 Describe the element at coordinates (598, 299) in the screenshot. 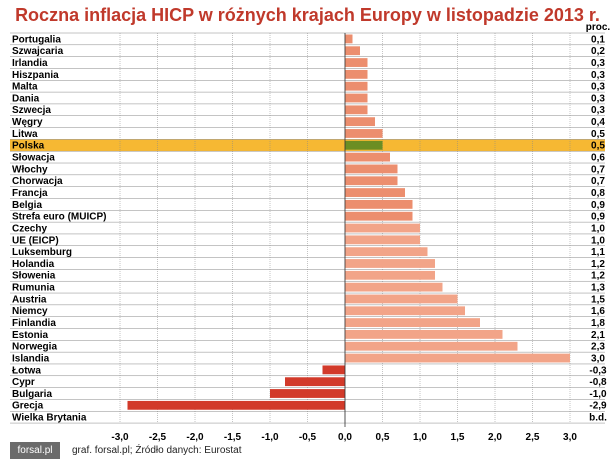

I see `value-label: 1,5` at that location.